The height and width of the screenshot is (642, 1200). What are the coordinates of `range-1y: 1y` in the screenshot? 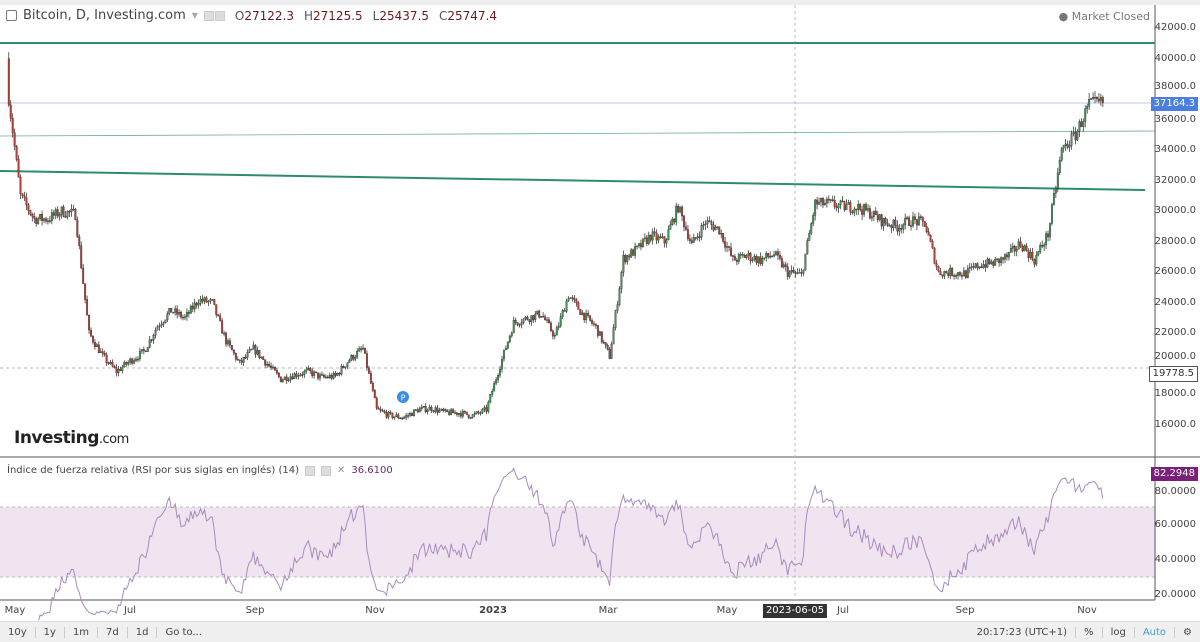 It's located at (50, 632).